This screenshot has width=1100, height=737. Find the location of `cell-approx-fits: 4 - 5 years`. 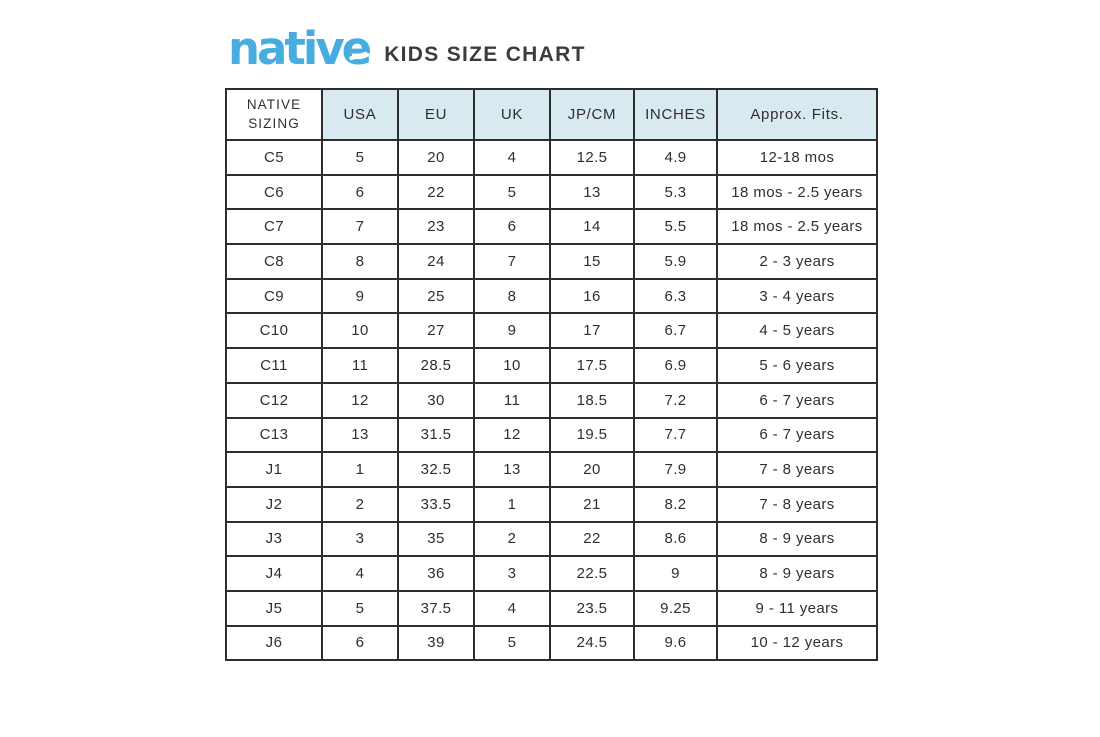

cell-approx-fits: 4 - 5 years is located at coordinates (797, 331).